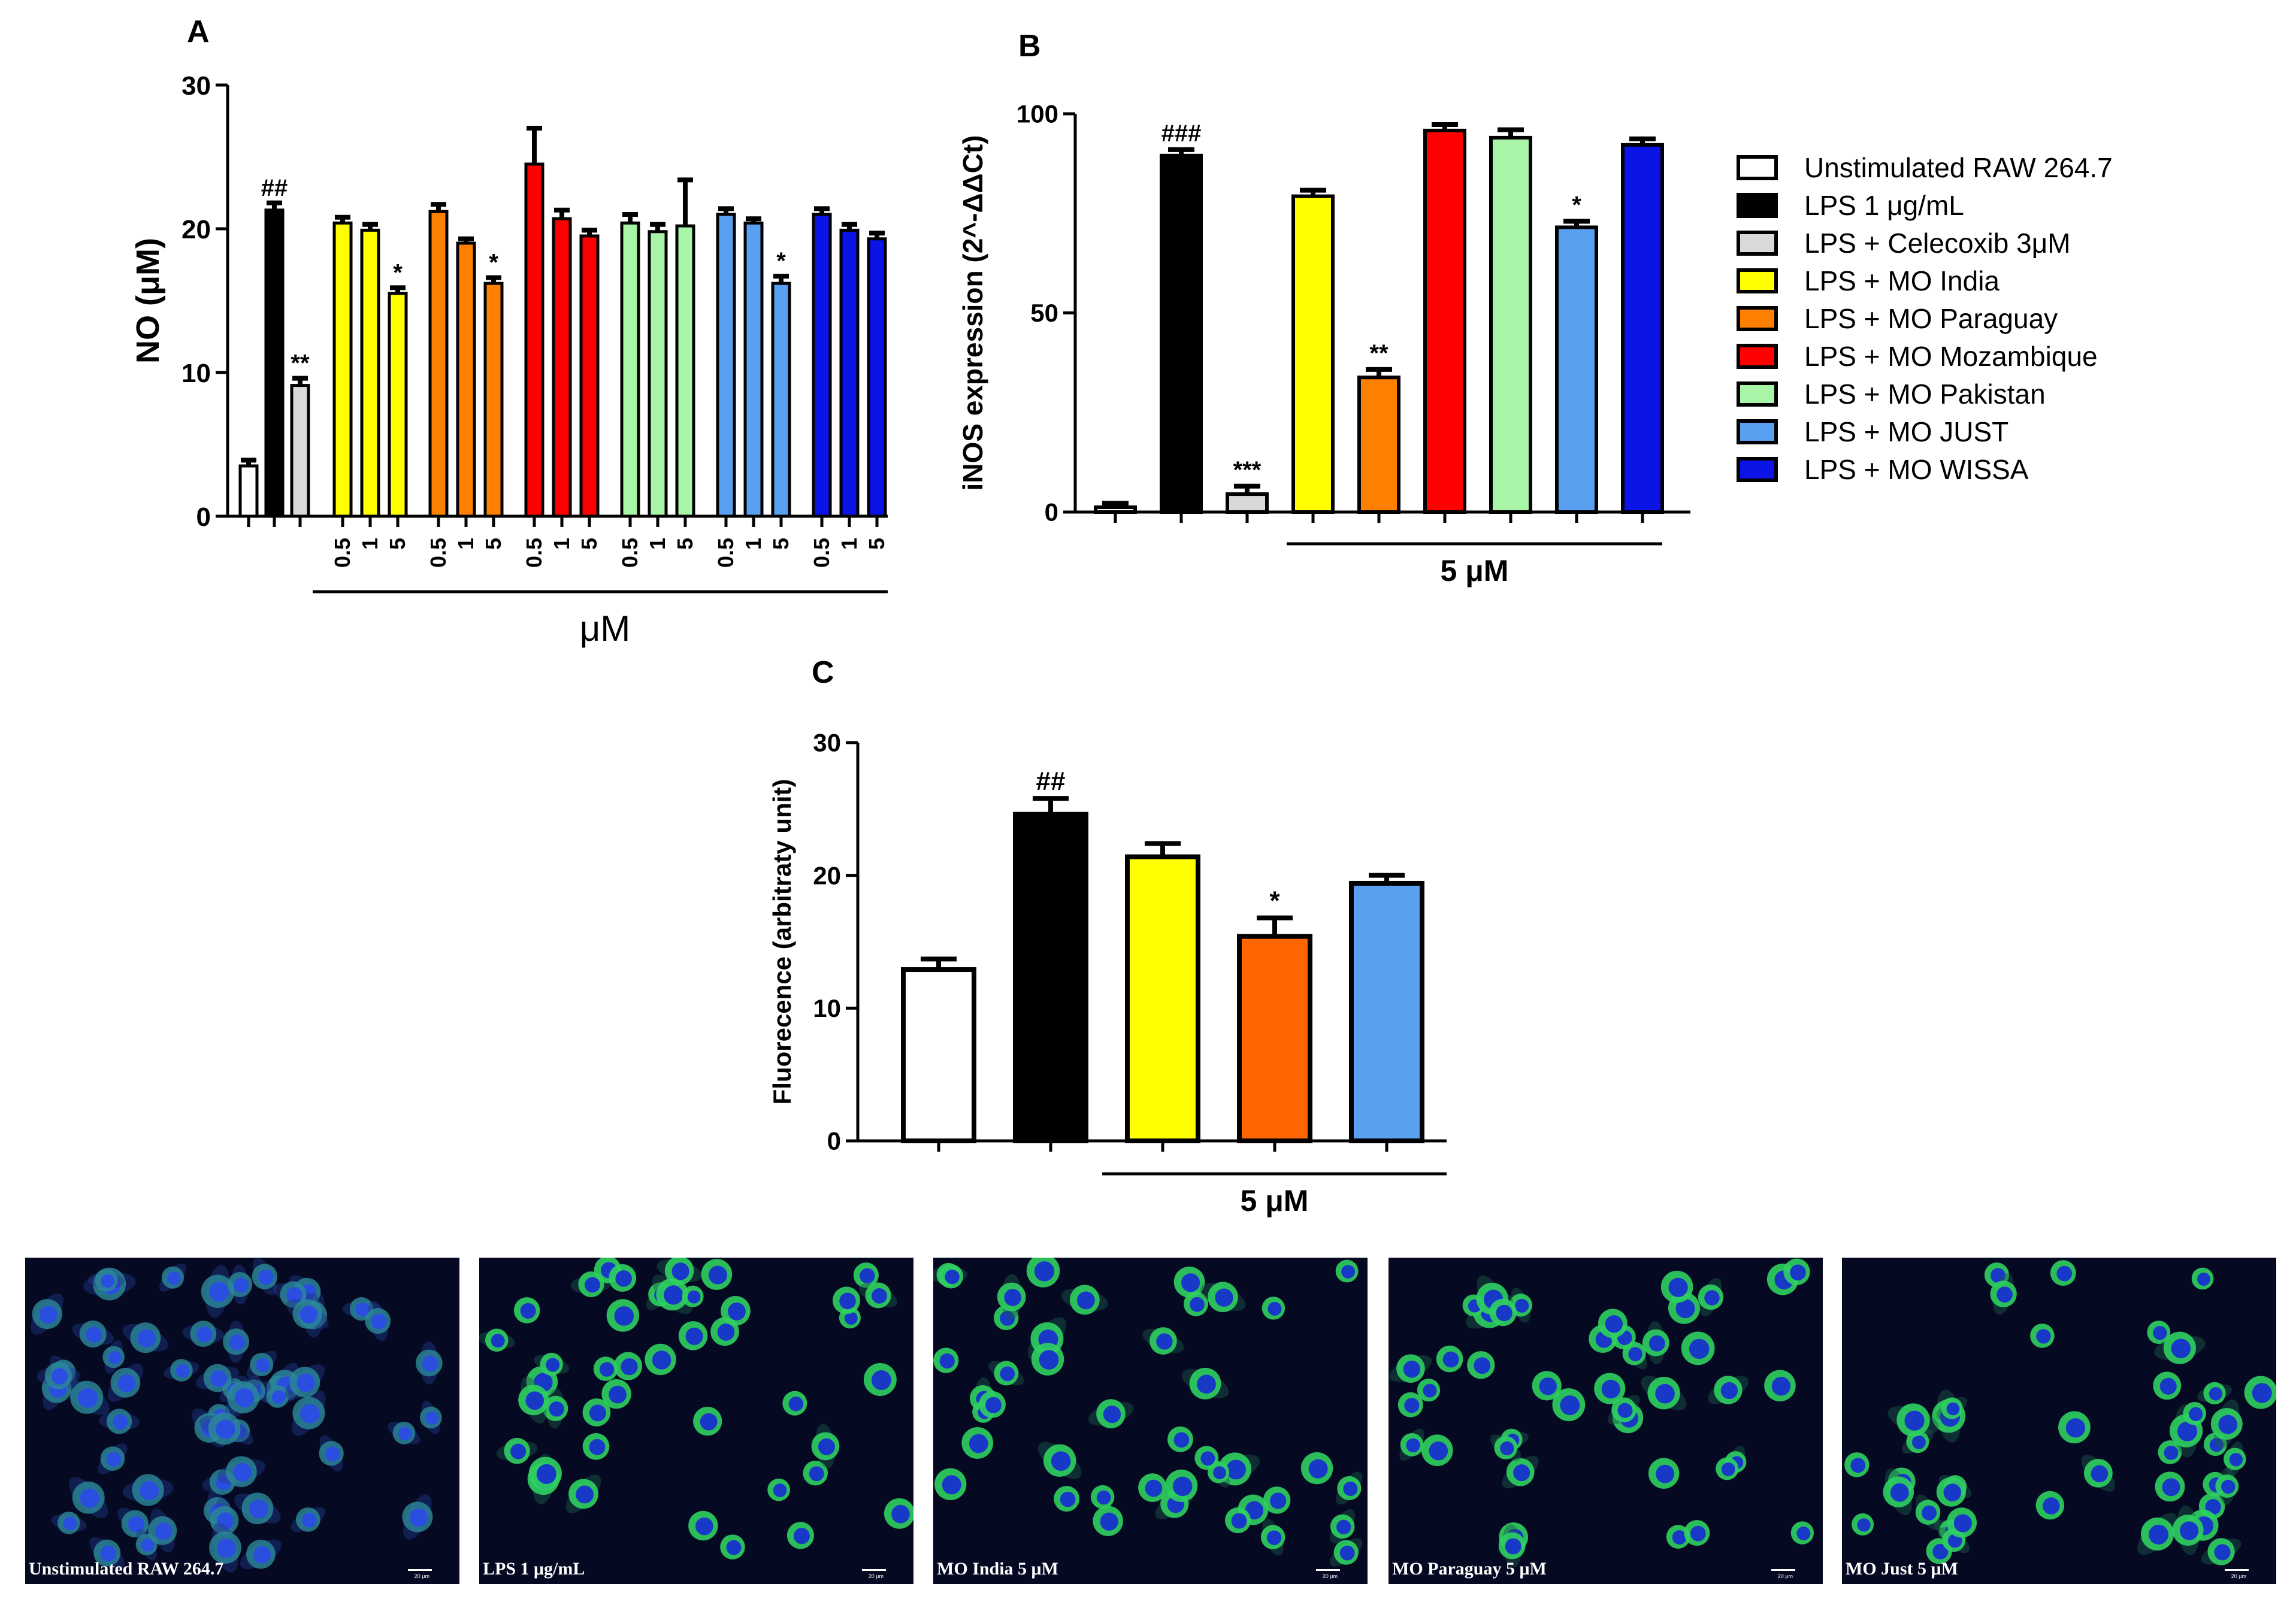  Describe the element at coordinates (827, 875) in the screenshot. I see `y-tick-label: 20` at that location.